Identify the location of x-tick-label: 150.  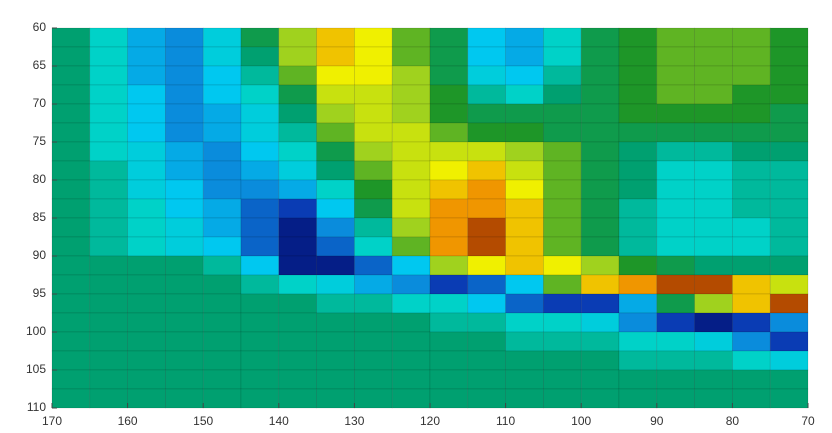
(203, 421).